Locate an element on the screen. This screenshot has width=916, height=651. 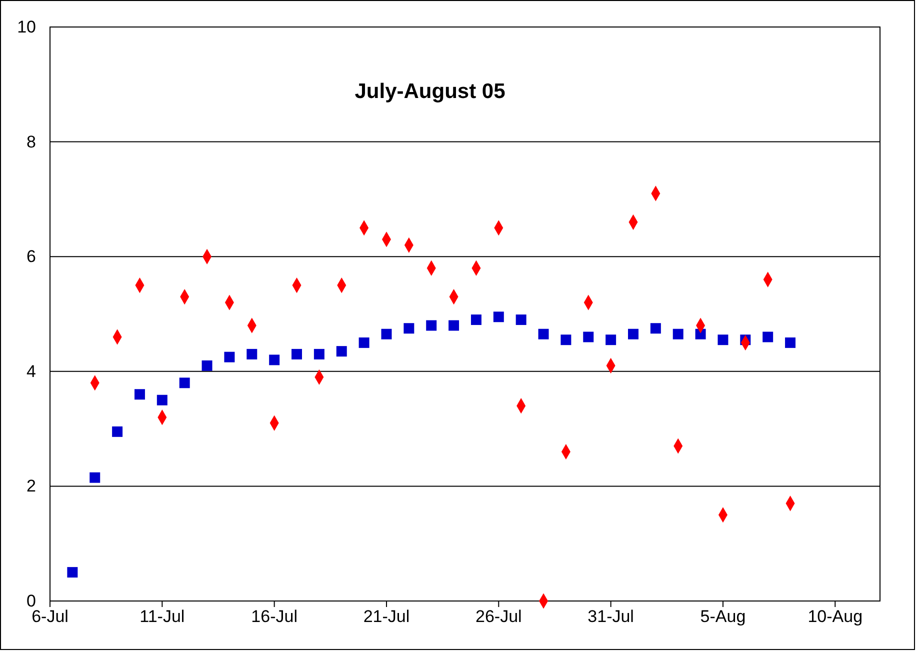
x-tick-label: 21-Jul is located at coordinates (386, 616).